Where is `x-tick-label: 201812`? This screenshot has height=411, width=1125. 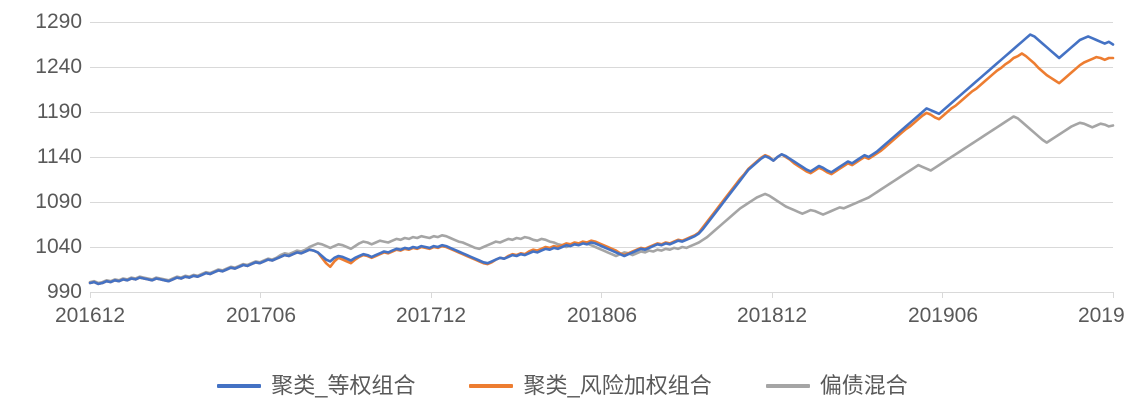 x-tick-label: 201812 is located at coordinates (772, 315).